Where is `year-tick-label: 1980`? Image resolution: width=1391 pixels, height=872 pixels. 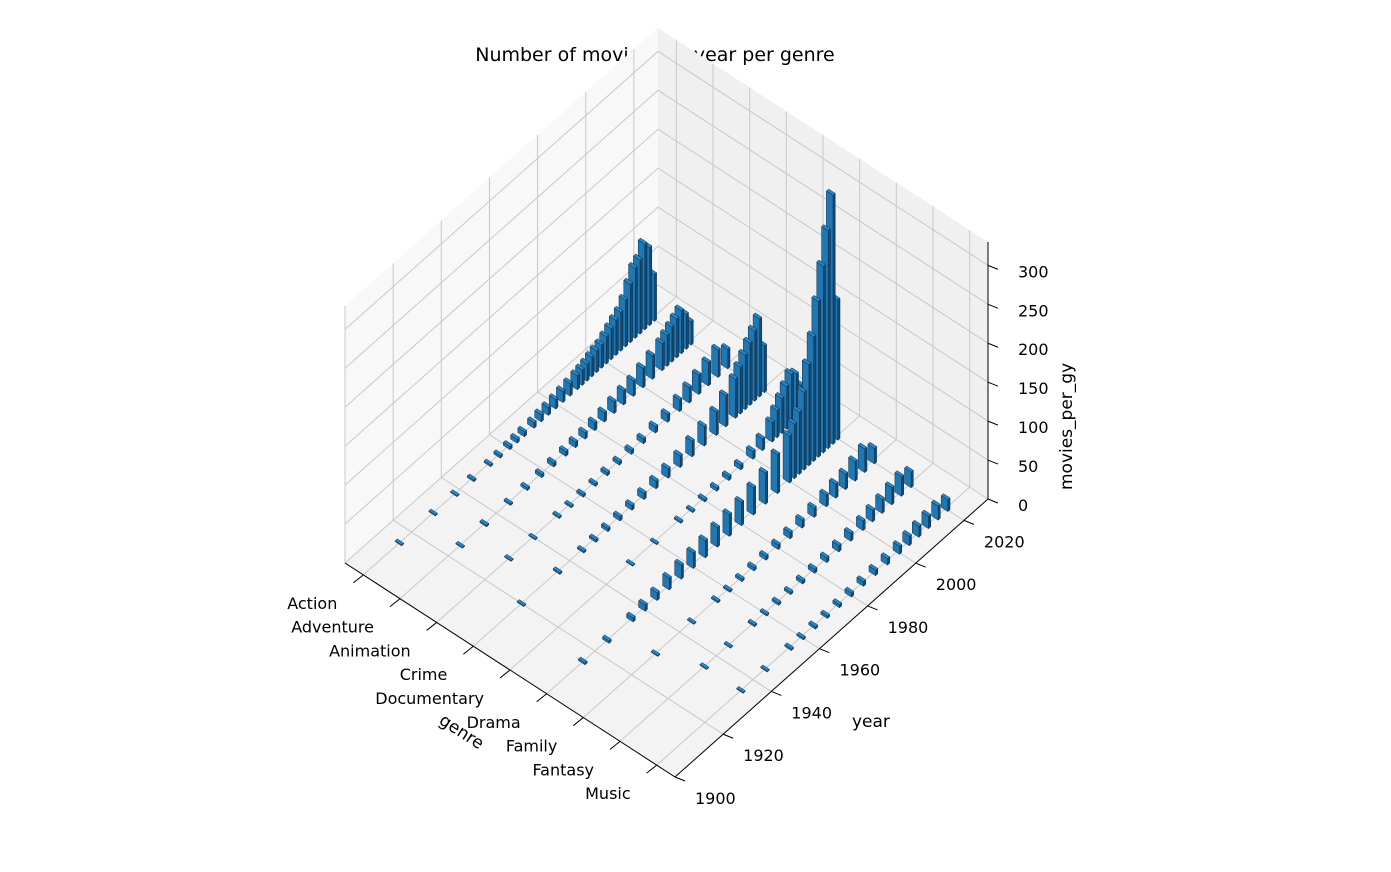
year-tick-label: 1980 is located at coordinates (908, 627).